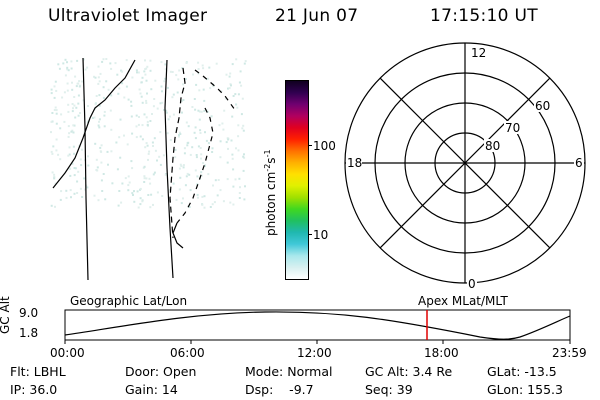  What do you see at coordinates (542, 106) in the screenshot?
I see `mlat-label-60: 60` at bounding box center [542, 106].